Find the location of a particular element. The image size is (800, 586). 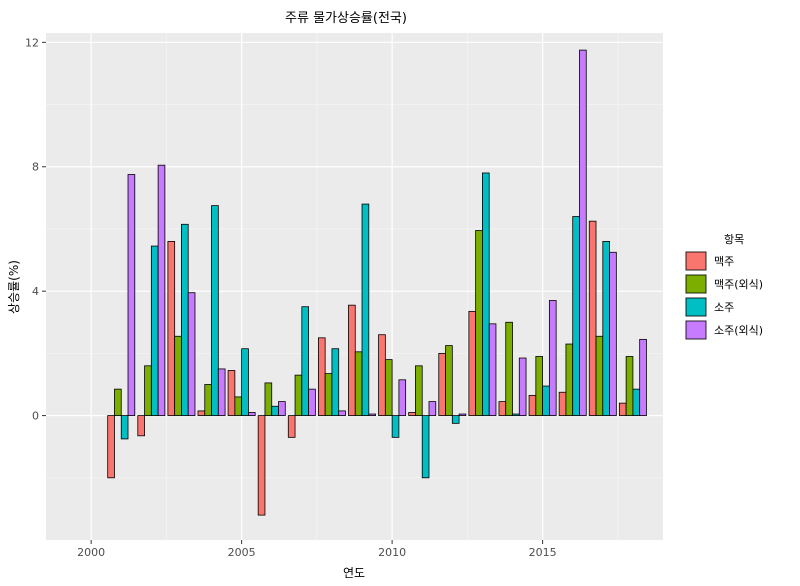

legend-label: 소주 is located at coordinates (724, 307).